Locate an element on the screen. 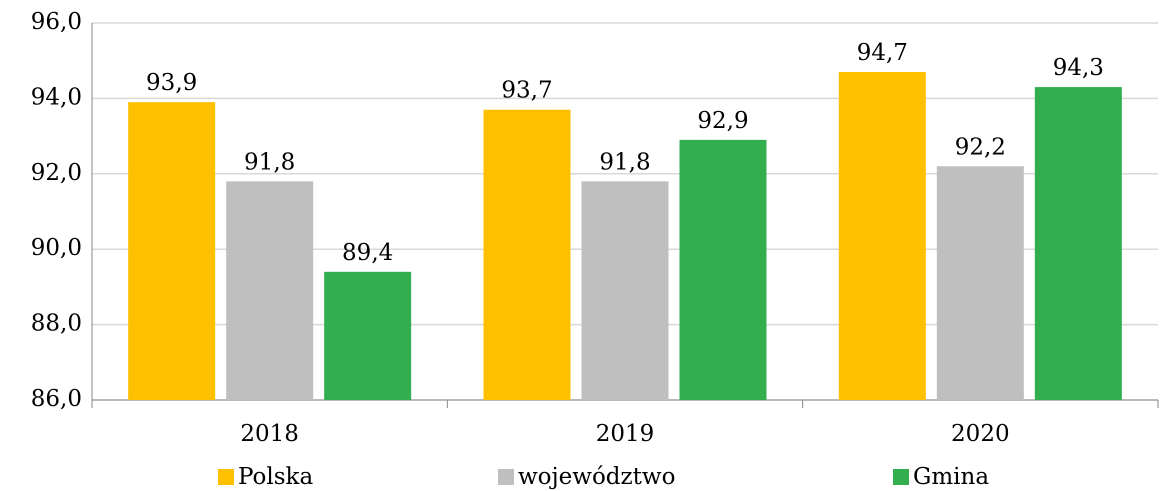 This screenshot has height=491, width=1160. y-tick-label: 86,0 is located at coordinates (56, 399).